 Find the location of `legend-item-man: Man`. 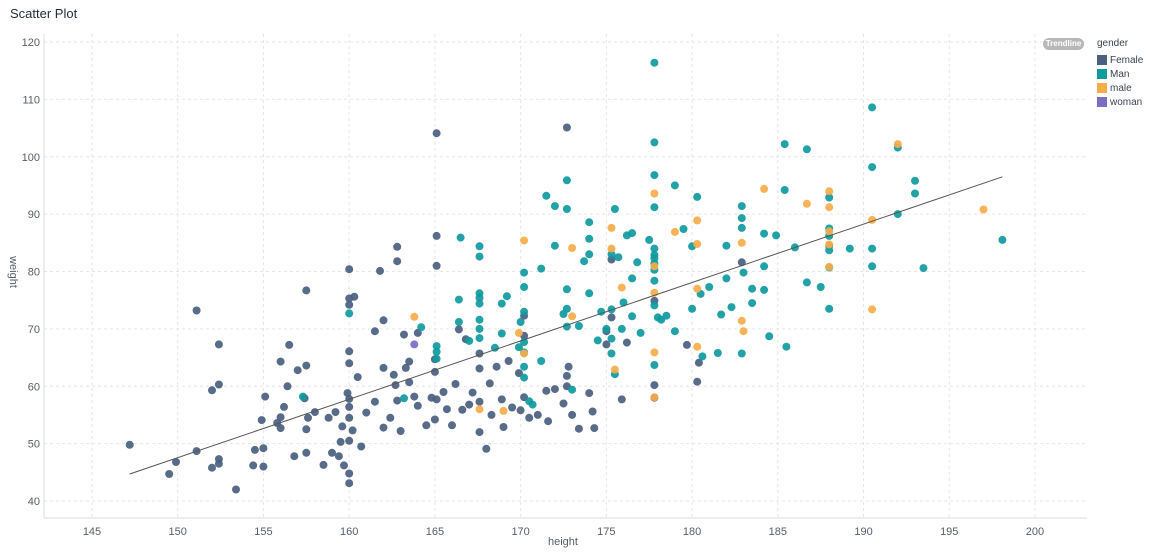

legend-item-man: Man is located at coordinates (1120, 74).